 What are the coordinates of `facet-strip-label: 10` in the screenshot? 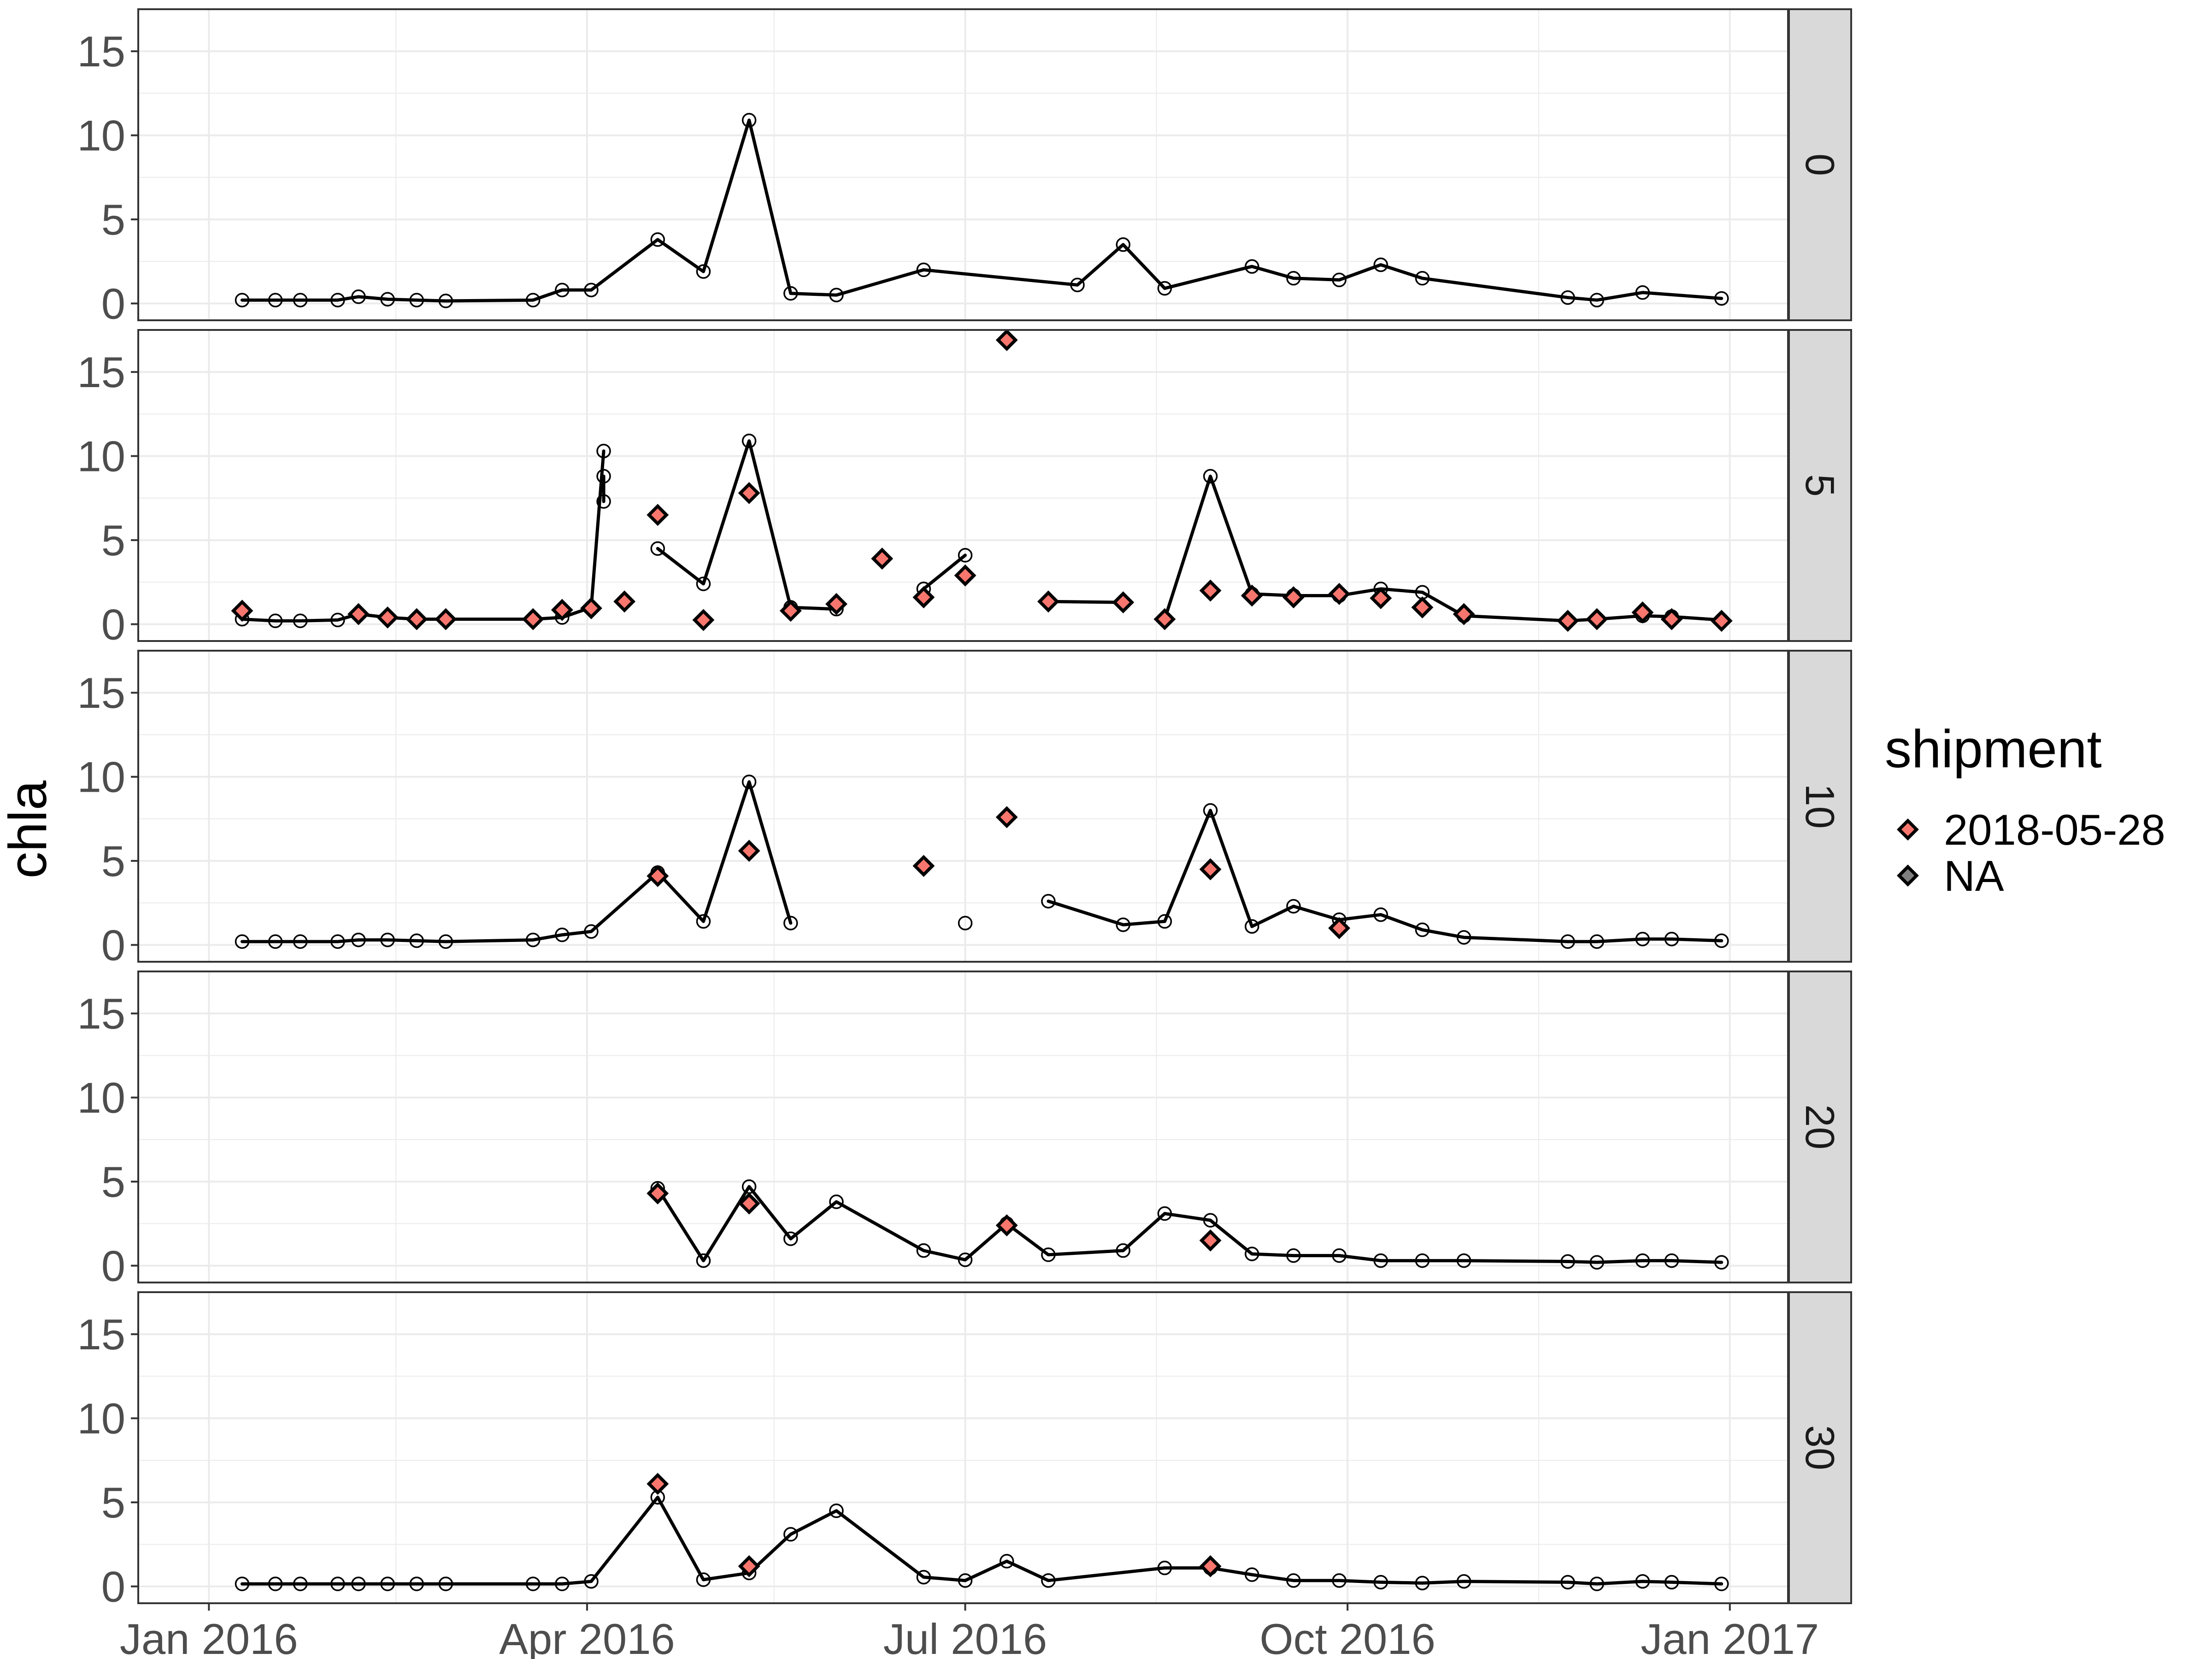 It's located at (1820, 806).